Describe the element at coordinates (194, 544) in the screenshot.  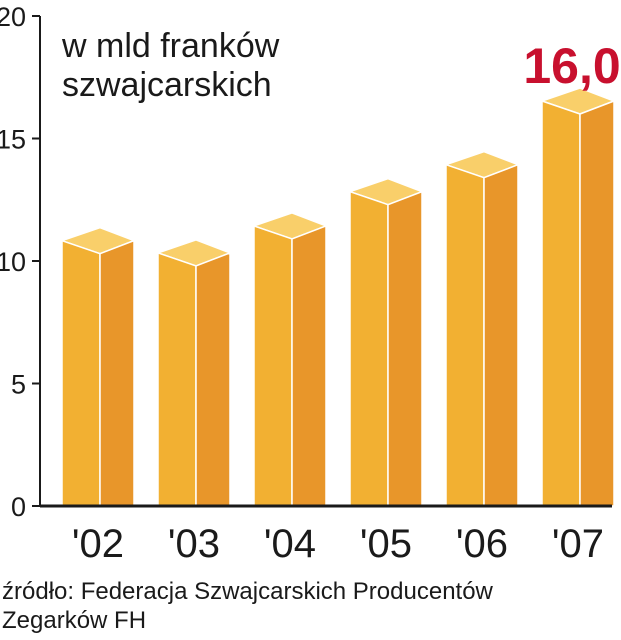
I see `x-tick-label: '03` at that location.